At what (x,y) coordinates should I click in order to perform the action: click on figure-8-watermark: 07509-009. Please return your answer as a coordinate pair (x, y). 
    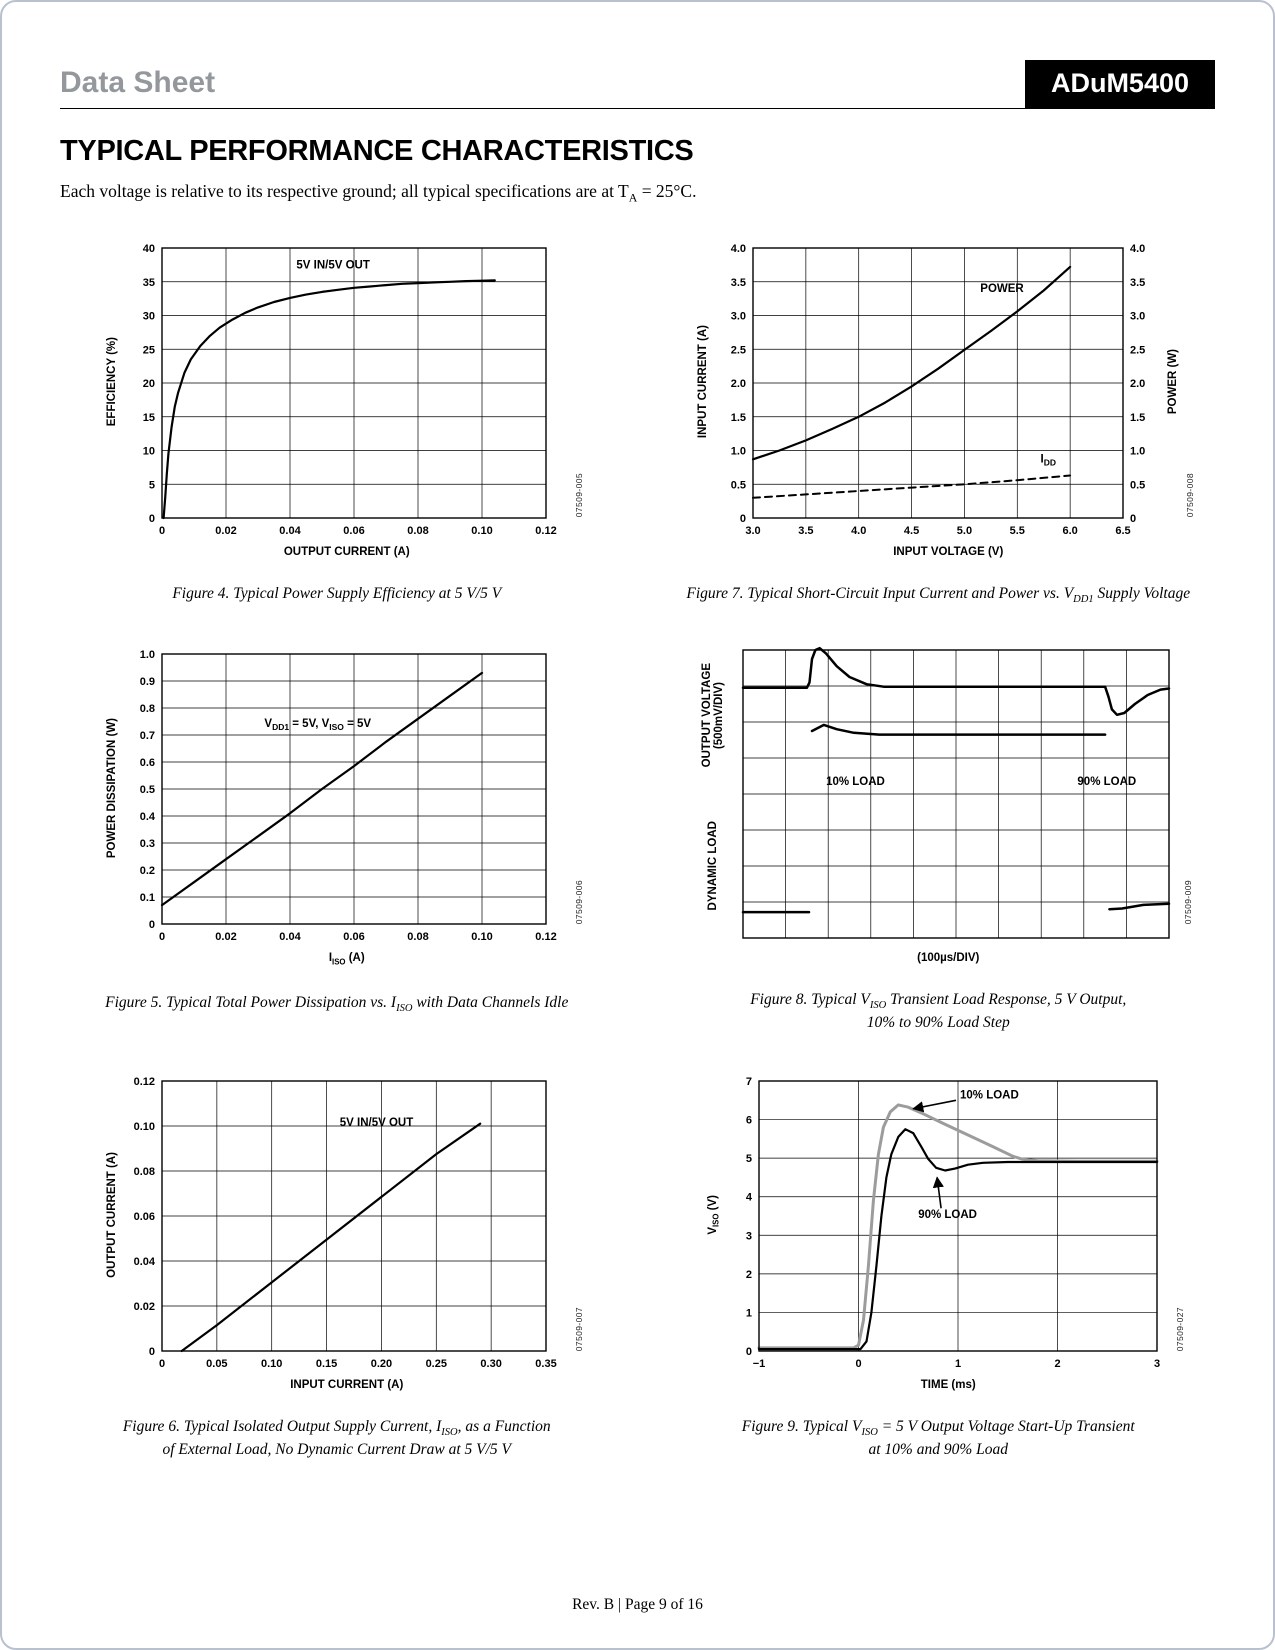
    Looking at the image, I should click on (1188, 902).